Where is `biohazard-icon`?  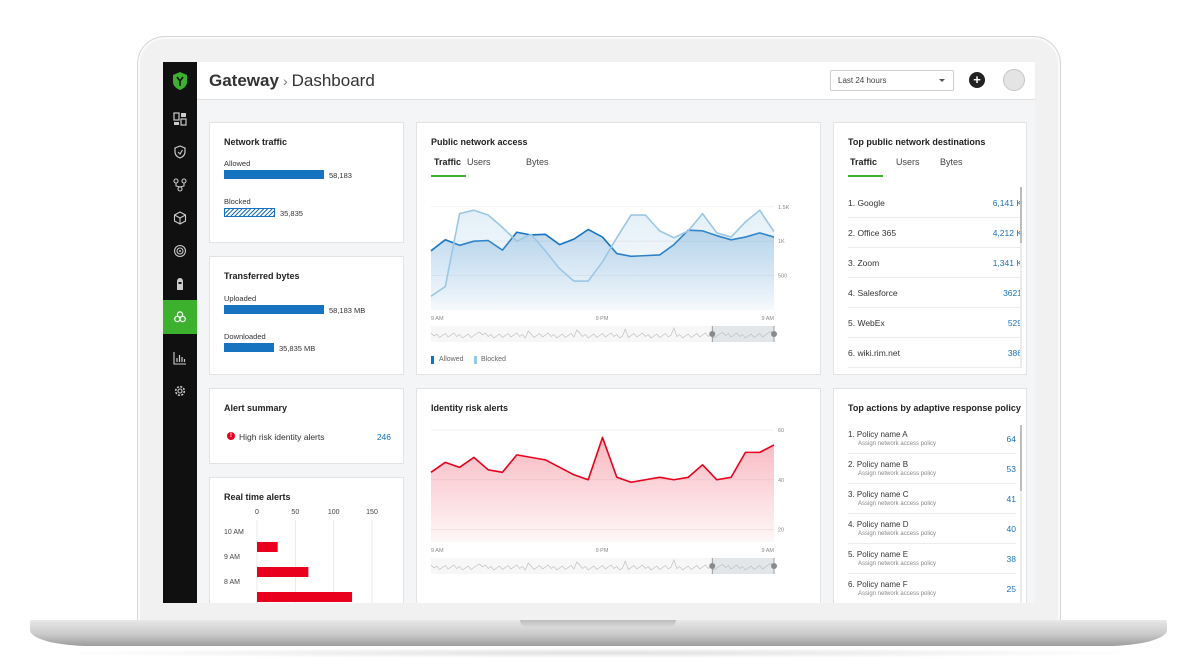 biohazard-icon is located at coordinates (180, 317).